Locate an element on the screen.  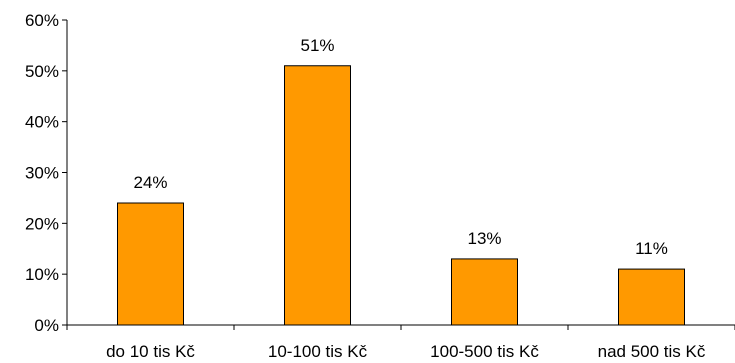
x-category-label: 10-100 tis Kč is located at coordinates (318, 351).